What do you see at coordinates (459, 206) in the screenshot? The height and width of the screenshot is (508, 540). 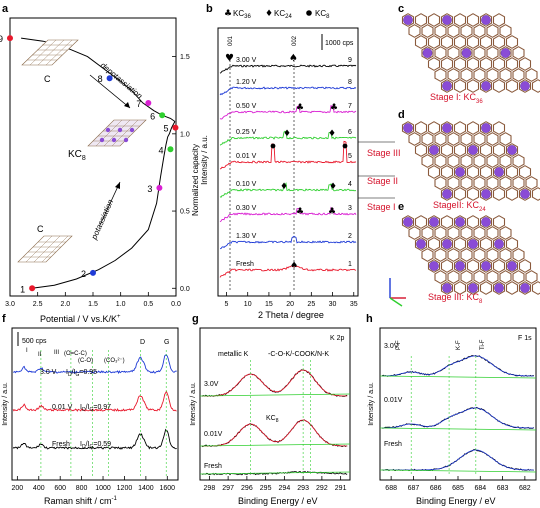 I see `caption-stage-ii: StageII: KC24` at bounding box center [459, 206].